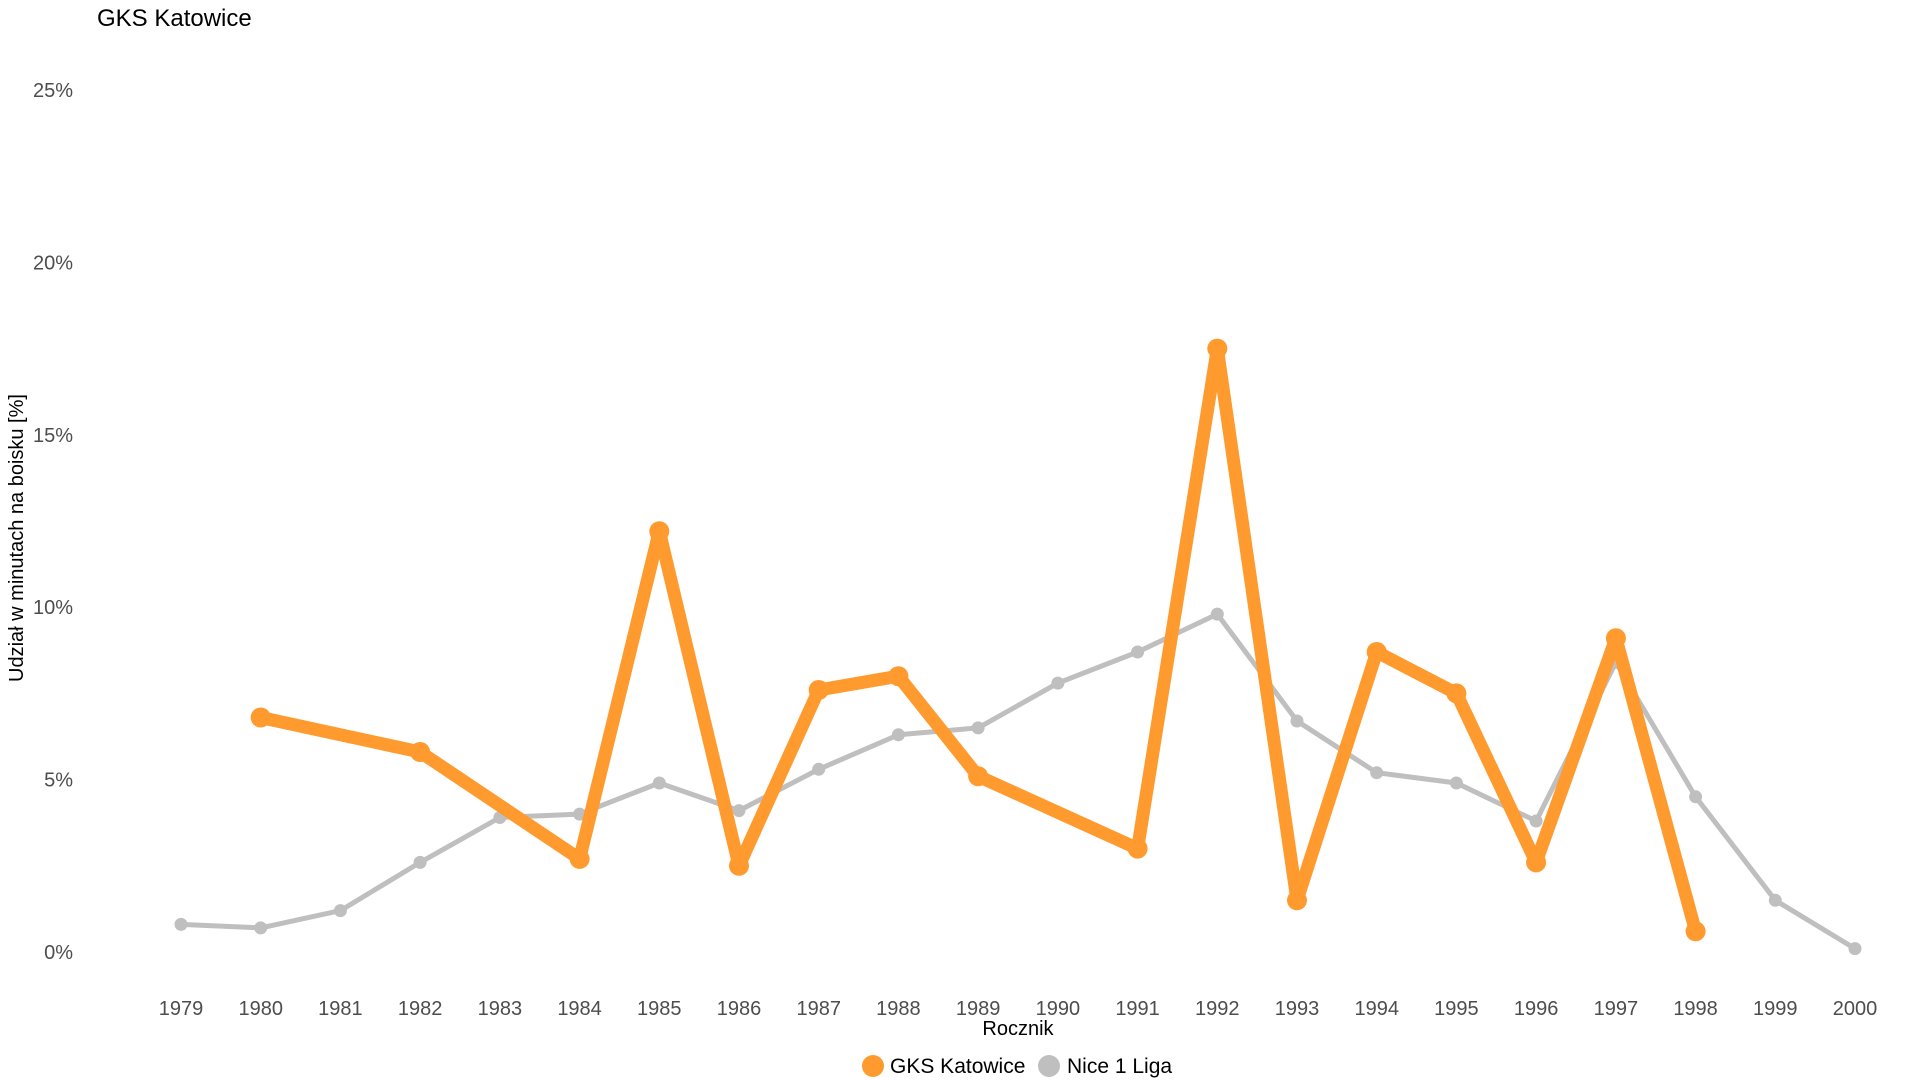 The image size is (1920, 1080). Describe the element at coordinates (1018, 1029) in the screenshot. I see `x-axis-title: Rocznik` at that location.